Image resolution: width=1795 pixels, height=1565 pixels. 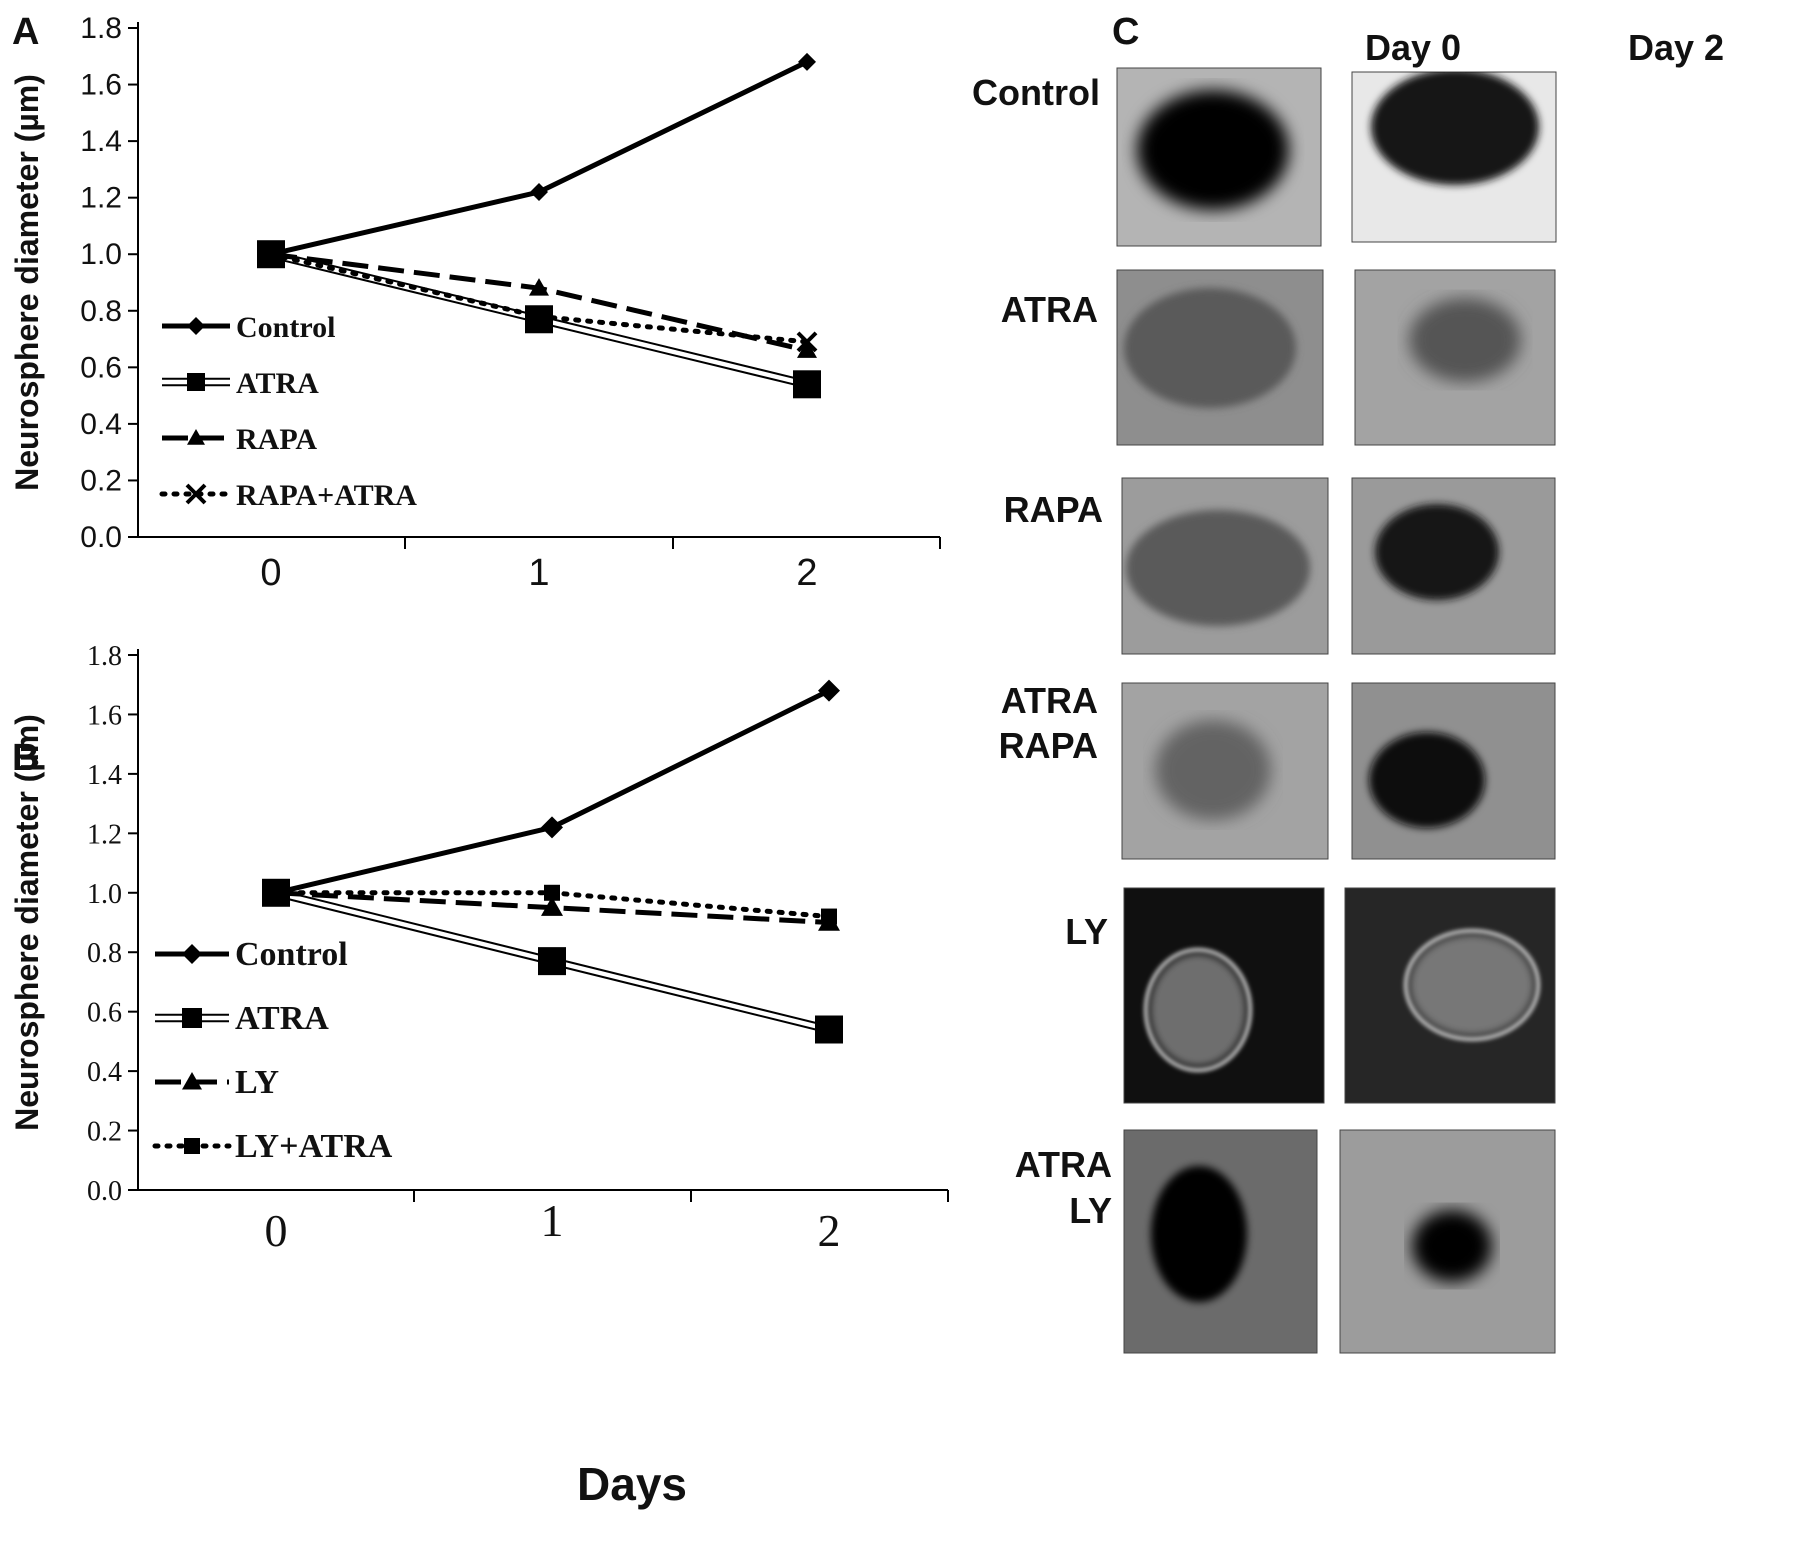 What do you see at coordinates (1086, 931) in the screenshot?
I see `row-label-ly: LY` at bounding box center [1086, 931].